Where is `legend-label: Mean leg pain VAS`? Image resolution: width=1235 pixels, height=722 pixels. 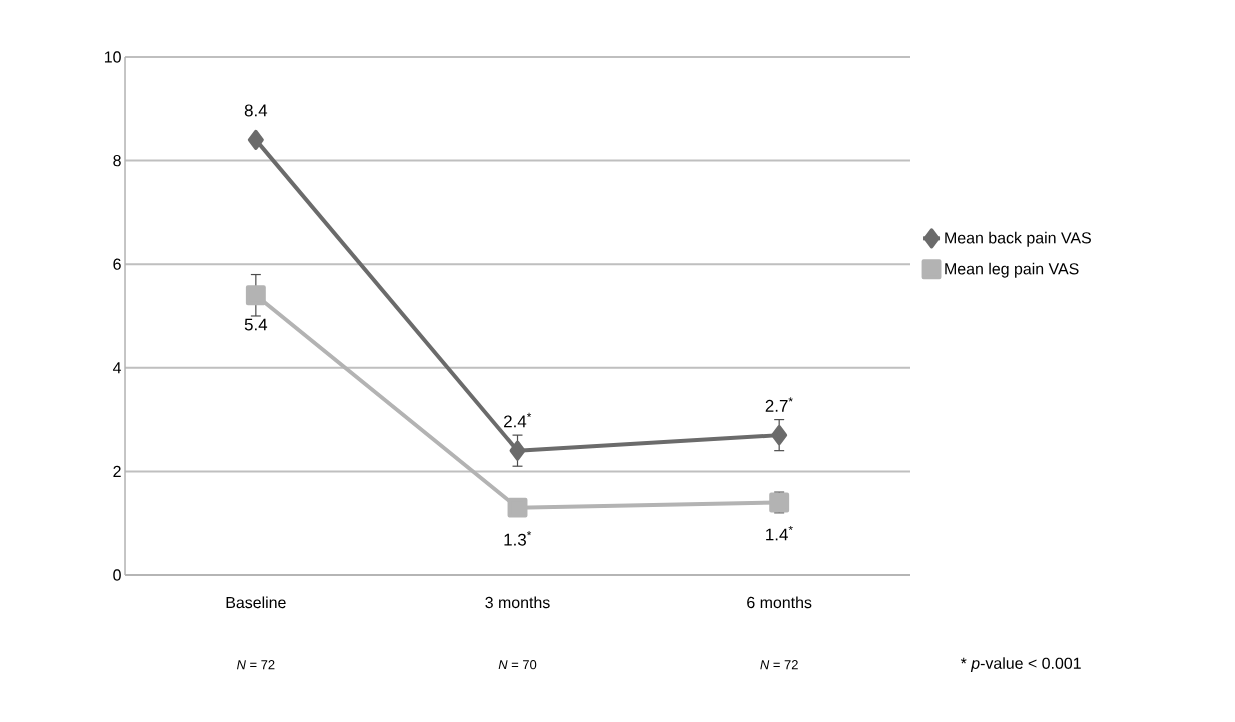
legend-label: Mean leg pain VAS is located at coordinates (1012, 270).